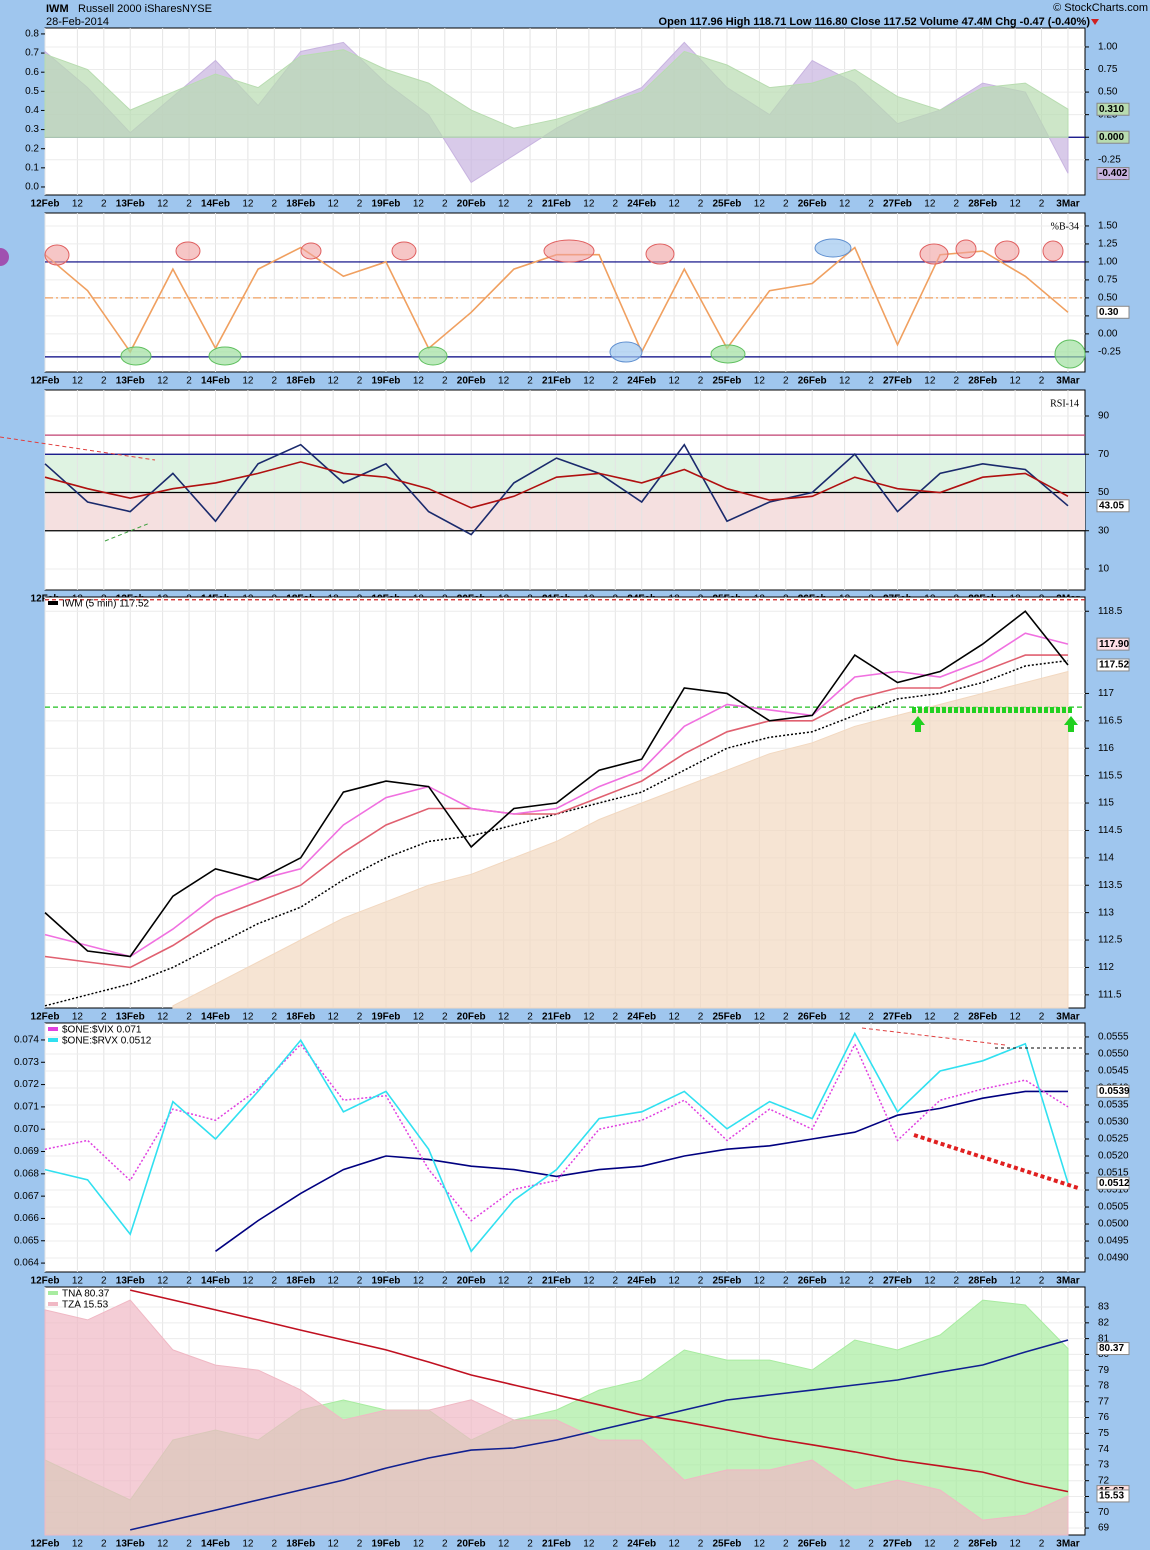 Image resolution: width=1150 pixels, height=1550 pixels. What do you see at coordinates (1110, 720) in the screenshot?
I see `y-tick-label: 116.5` at bounding box center [1110, 720].